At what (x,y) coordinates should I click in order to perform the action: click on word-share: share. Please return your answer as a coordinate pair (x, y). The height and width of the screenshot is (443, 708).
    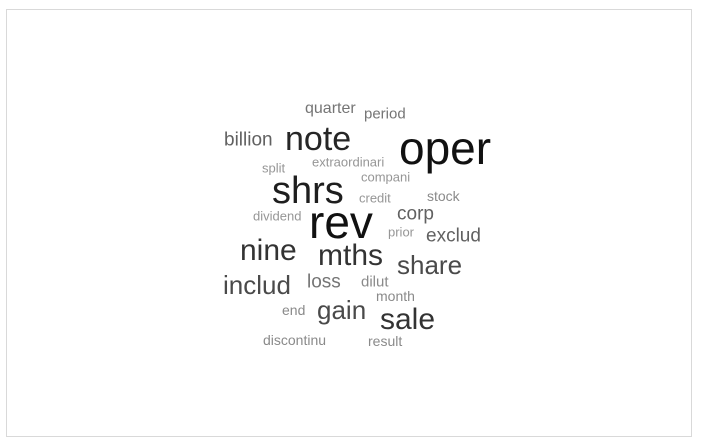
    Looking at the image, I should click on (430, 265).